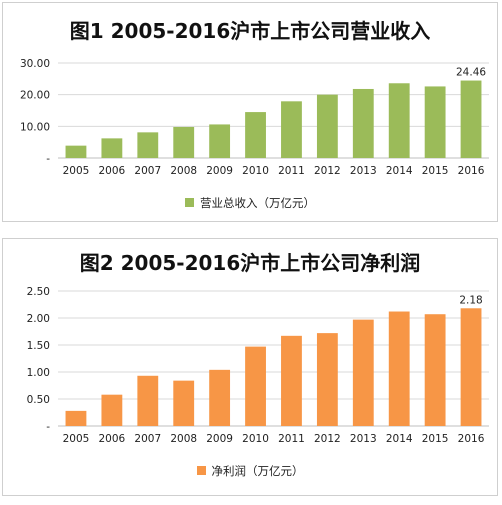 The height and width of the screenshot is (505, 502). What do you see at coordinates (38, 400) in the screenshot?
I see `y-tick-label: 0.50` at bounding box center [38, 400].